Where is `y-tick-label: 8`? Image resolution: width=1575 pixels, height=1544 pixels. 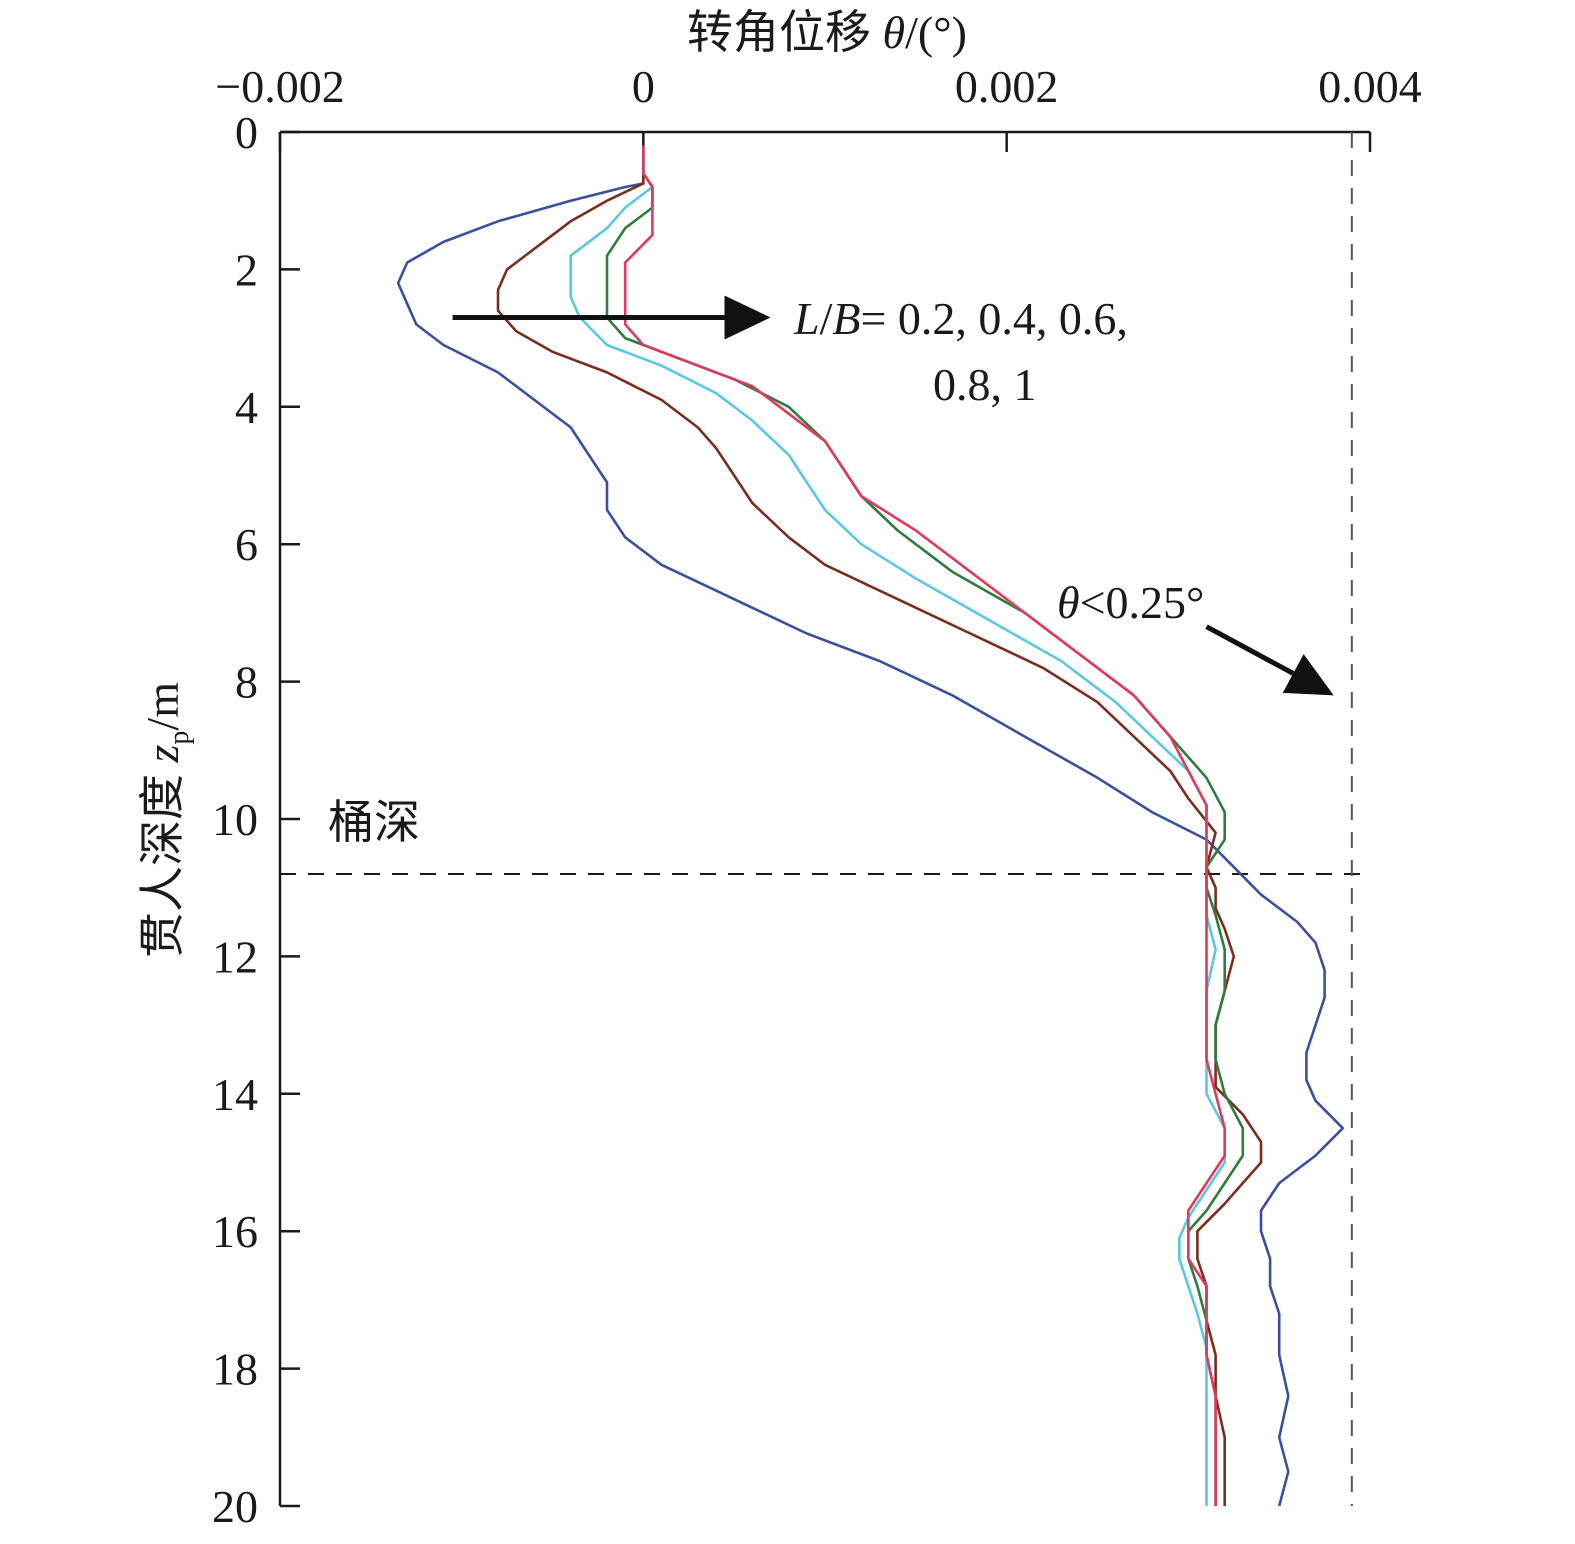
y-tick-label: 8 is located at coordinates (246, 682).